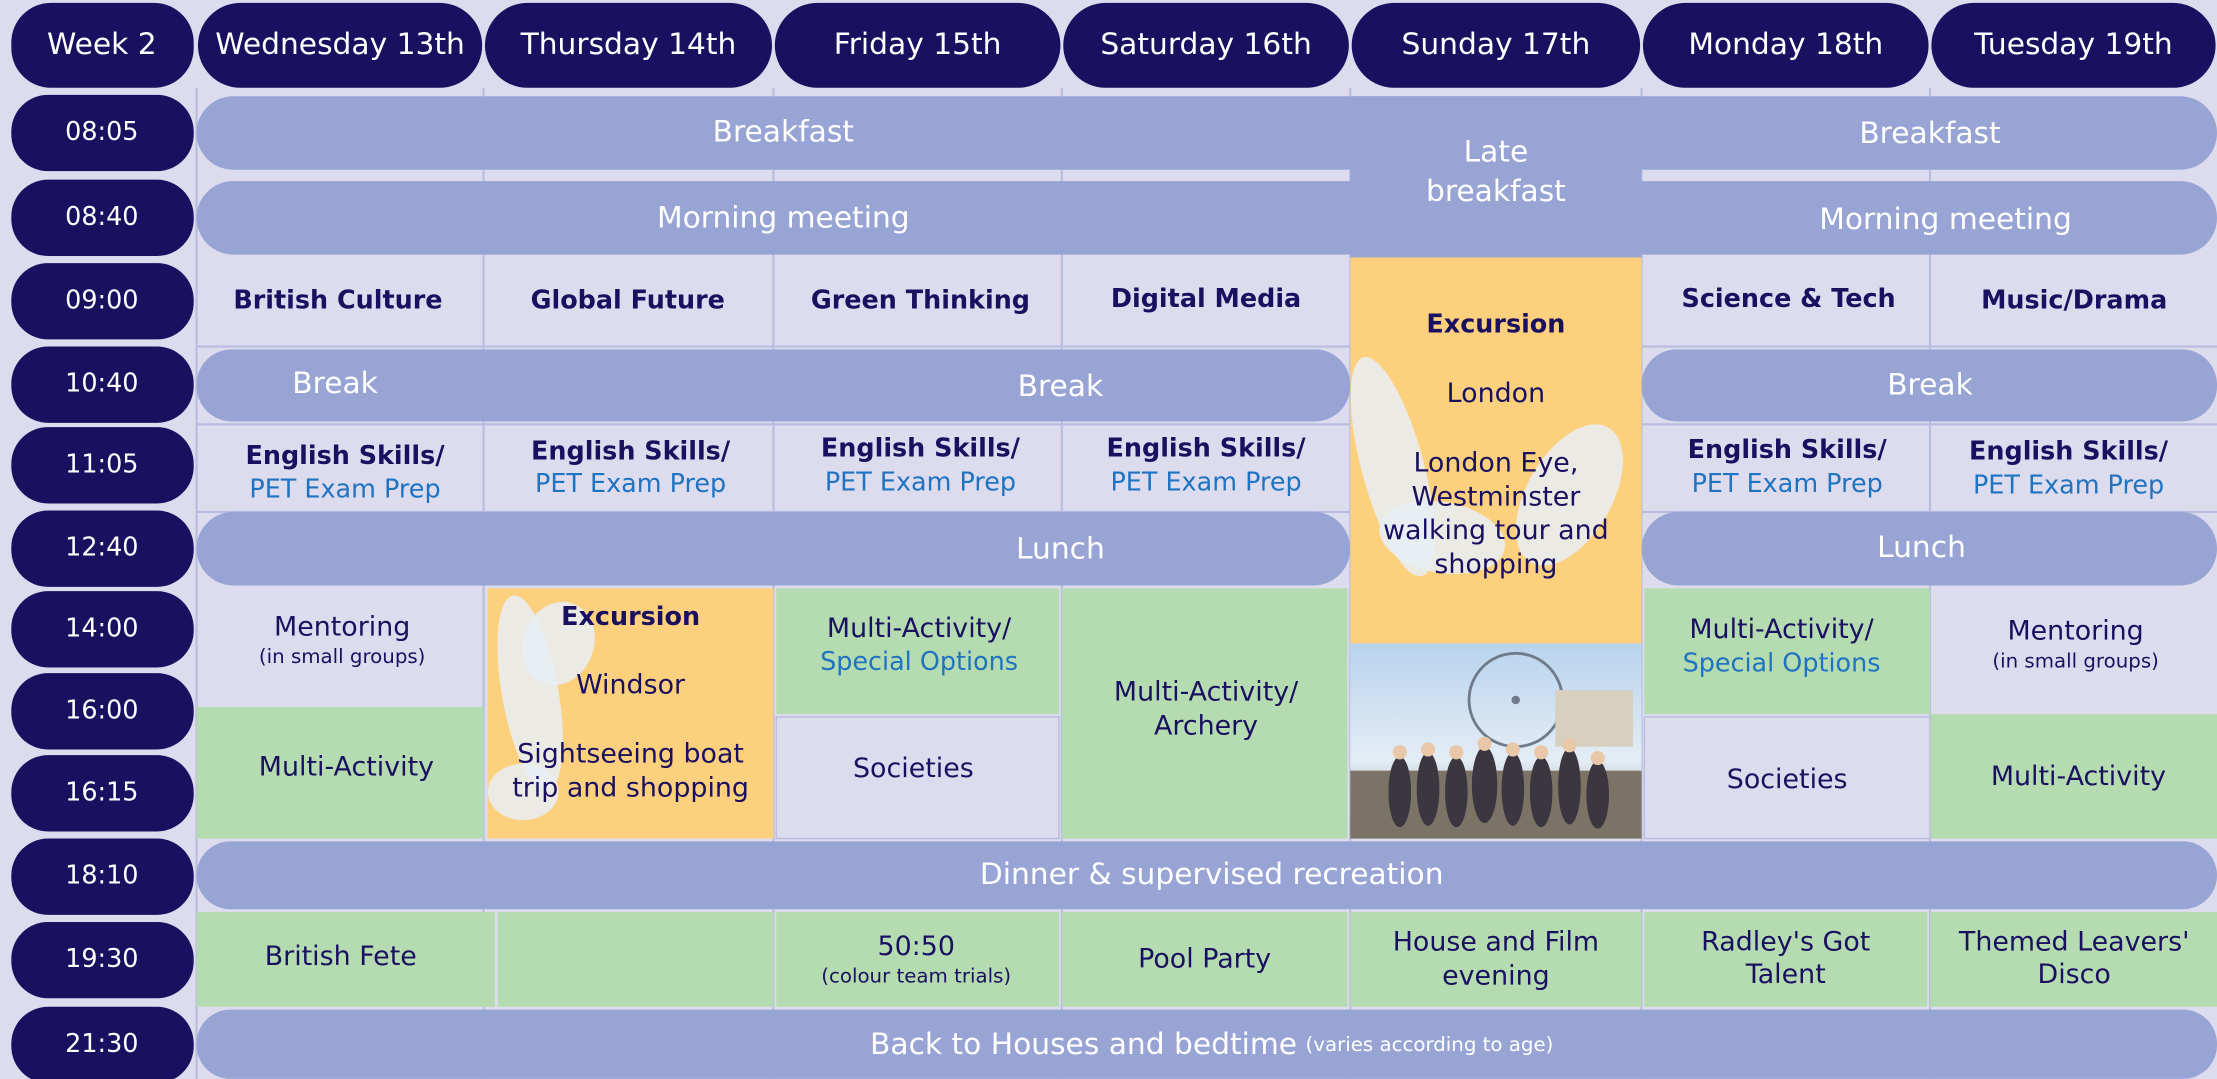 This screenshot has height=1079, width=2217. Describe the element at coordinates (2074, 974) in the screenshot. I see `cell-text: Disco` at that location.